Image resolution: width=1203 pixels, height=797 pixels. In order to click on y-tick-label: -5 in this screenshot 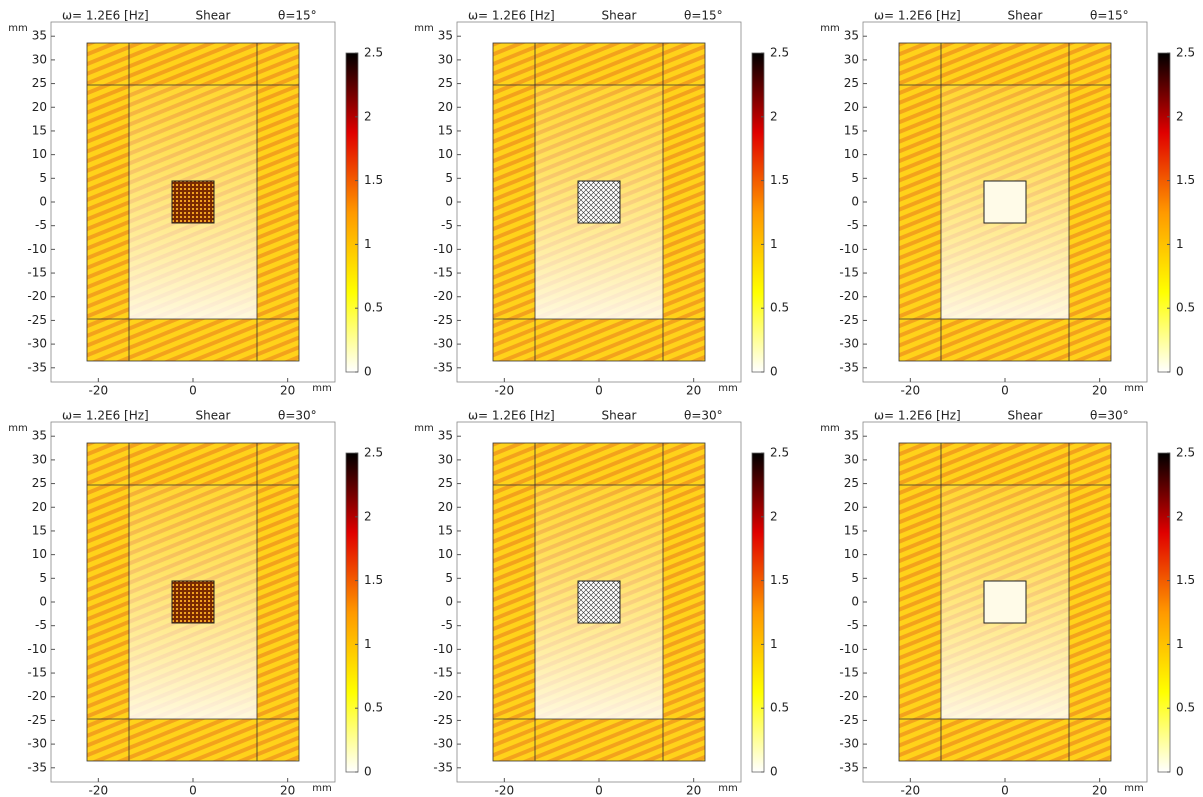, I will do `click(853, 625)`.